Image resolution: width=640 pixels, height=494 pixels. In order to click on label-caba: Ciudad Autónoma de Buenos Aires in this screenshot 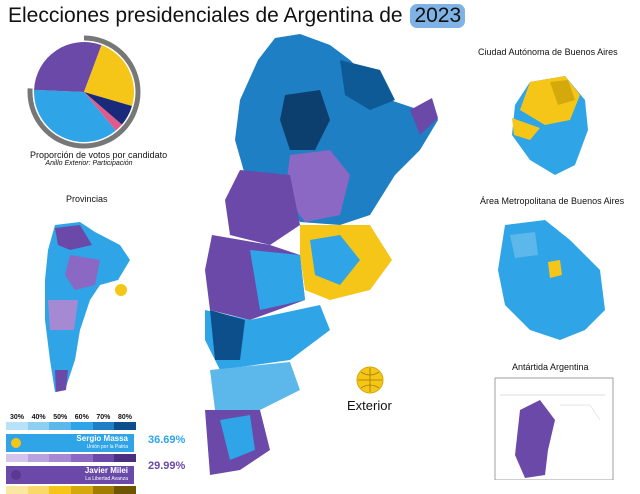, I will do `click(548, 52)`.